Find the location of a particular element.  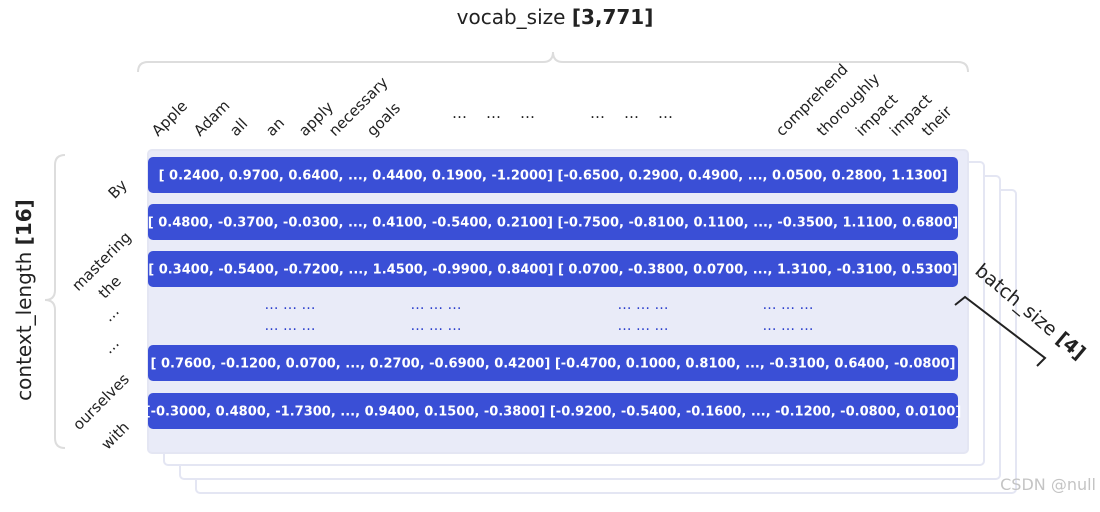

column-word: Adam is located at coordinates (211, 117).